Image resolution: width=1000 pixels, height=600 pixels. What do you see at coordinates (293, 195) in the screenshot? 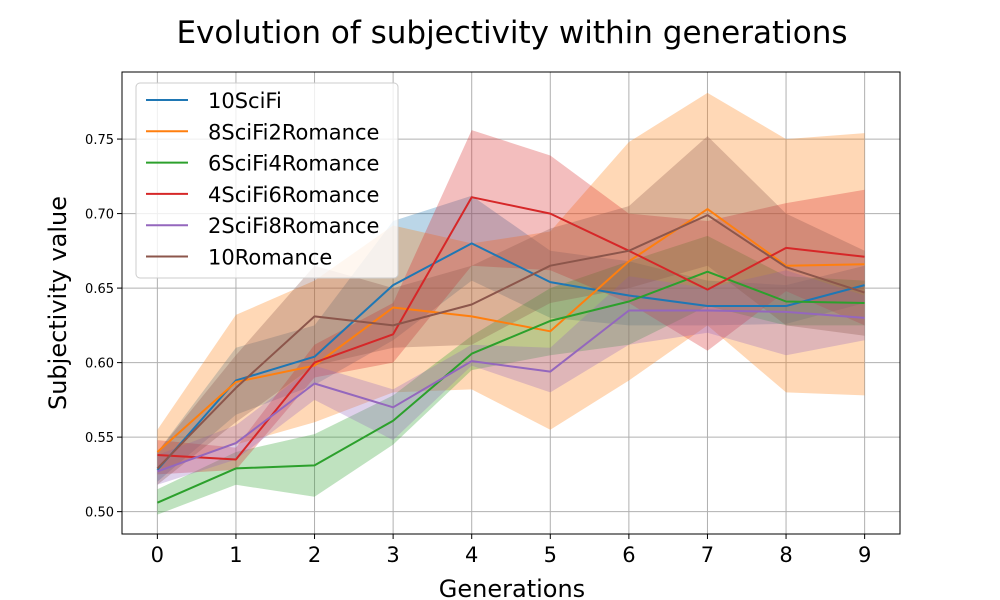
I see `legend-label: 4SciFi6Romance` at bounding box center [293, 195].